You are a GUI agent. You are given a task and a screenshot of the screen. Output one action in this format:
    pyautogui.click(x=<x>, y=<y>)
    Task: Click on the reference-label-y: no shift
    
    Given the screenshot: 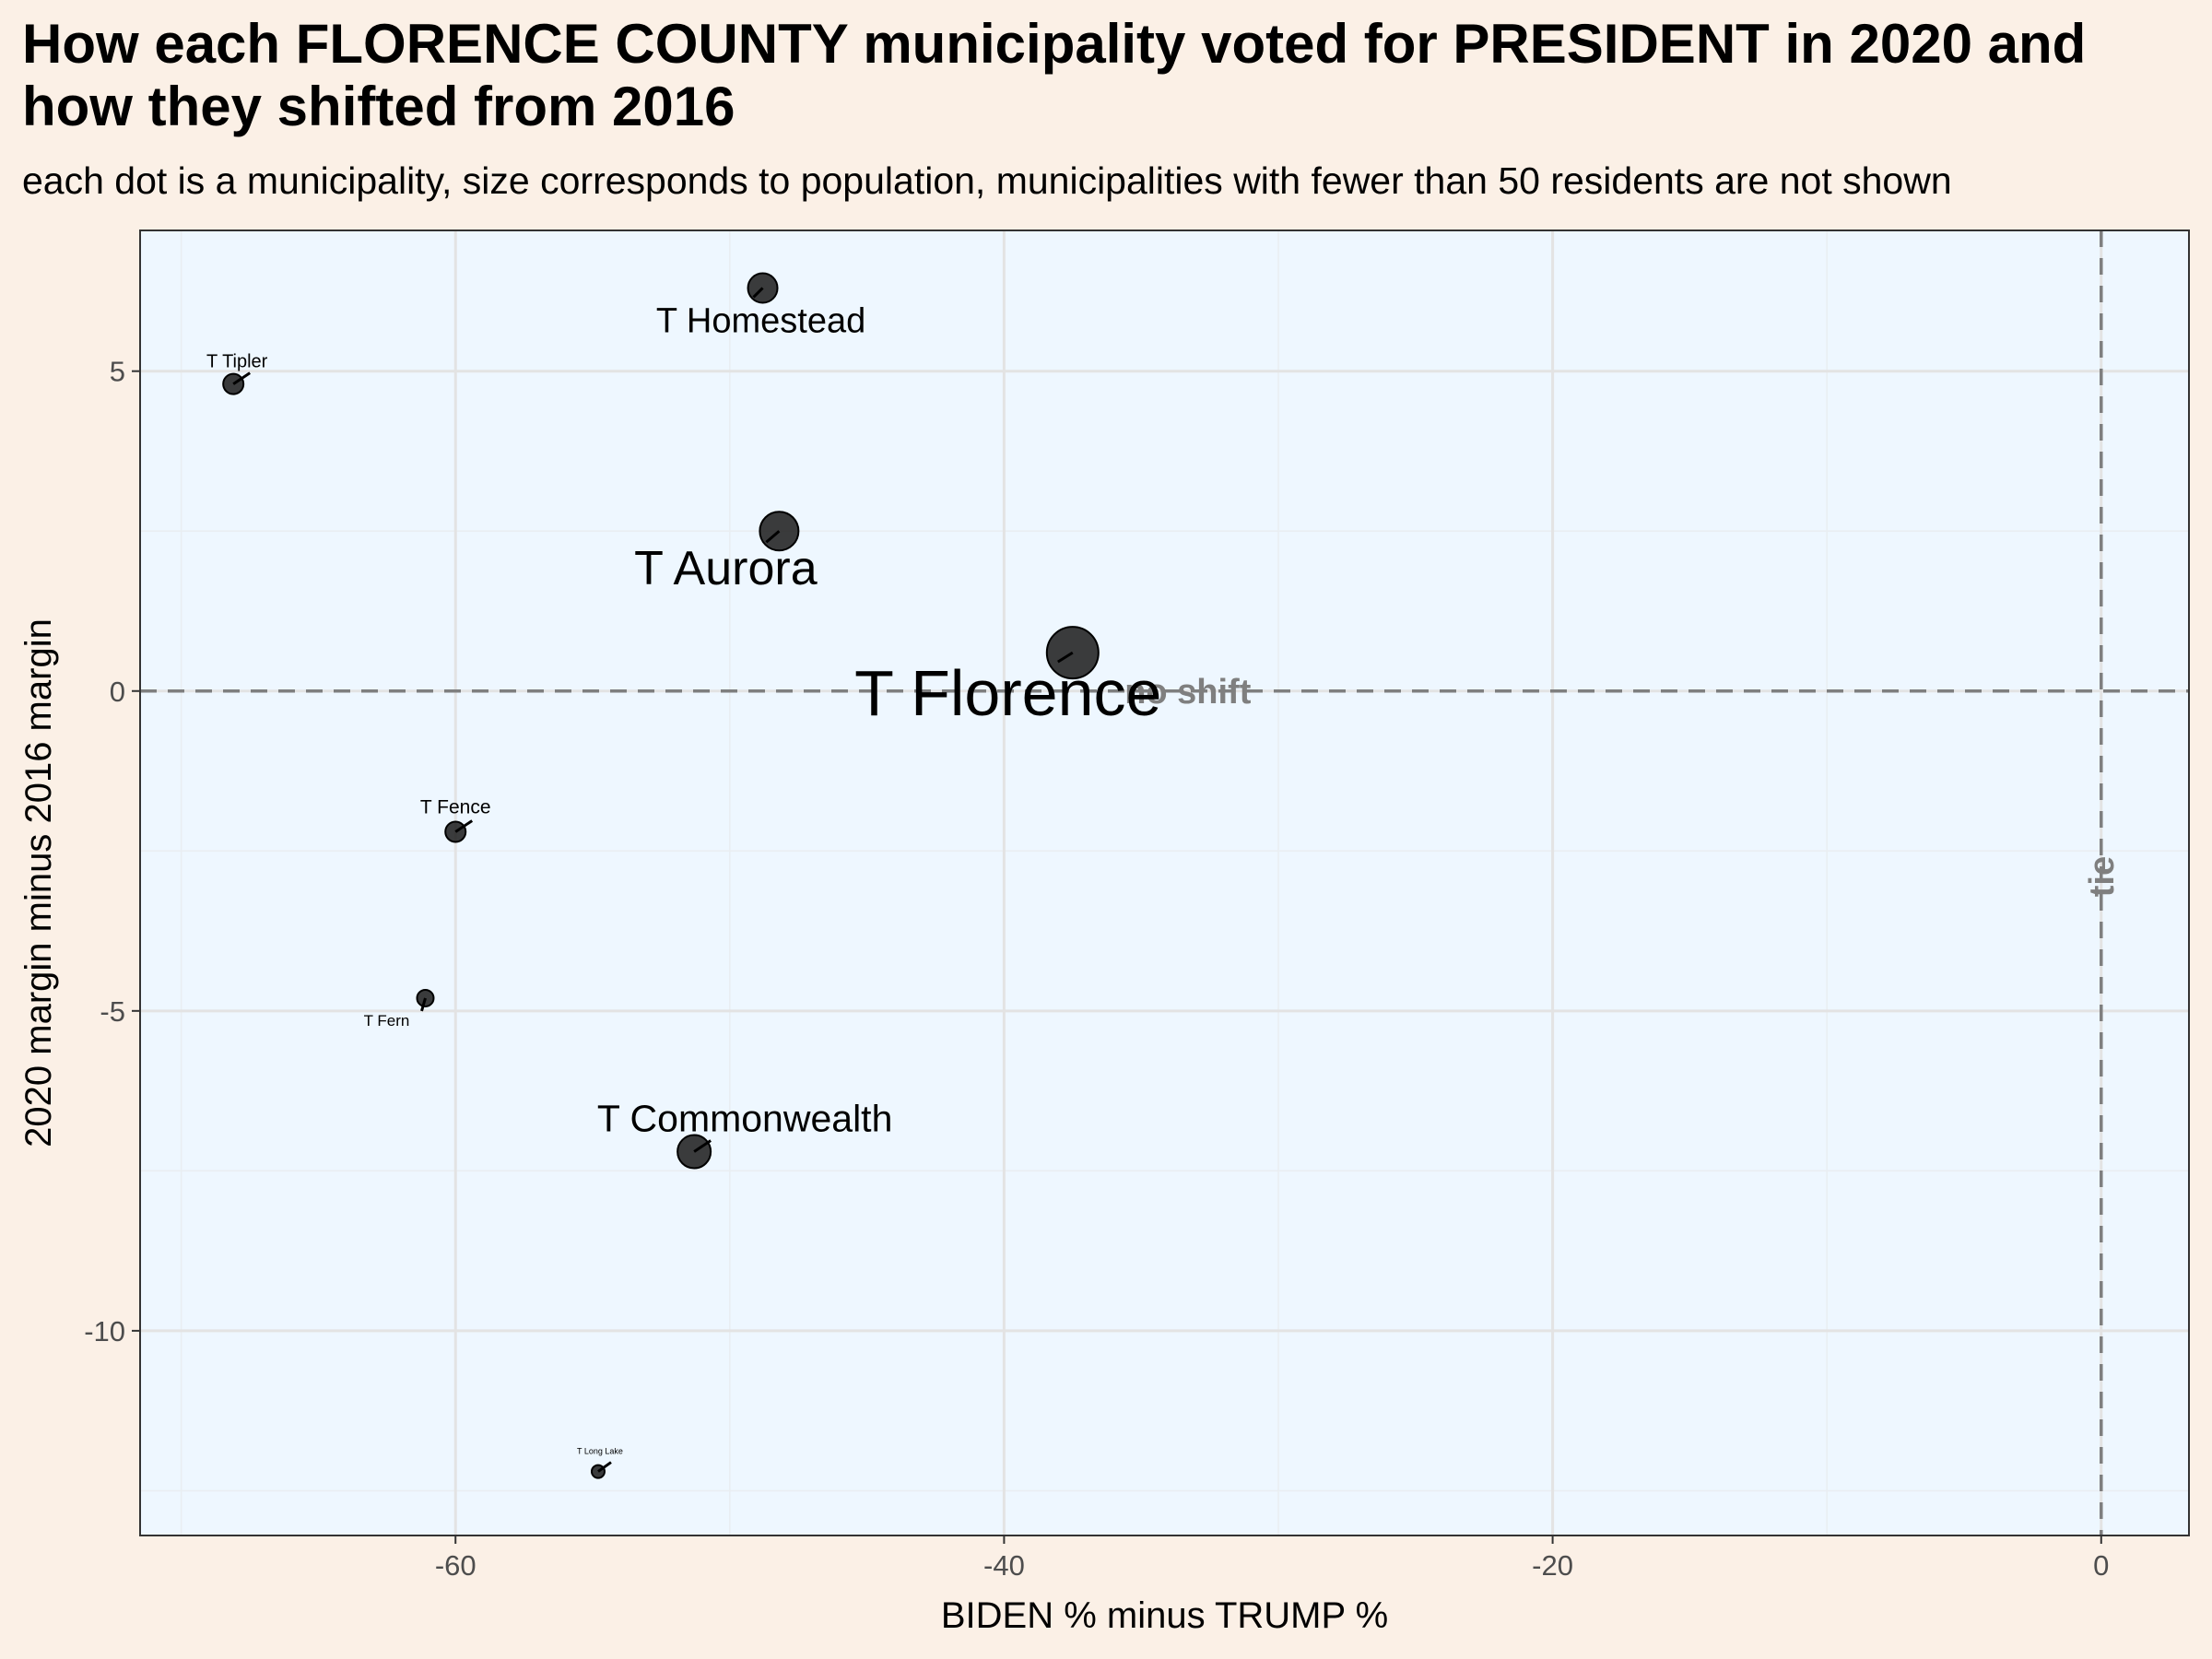 What is the action you would take?
    pyautogui.click(x=1188, y=692)
    